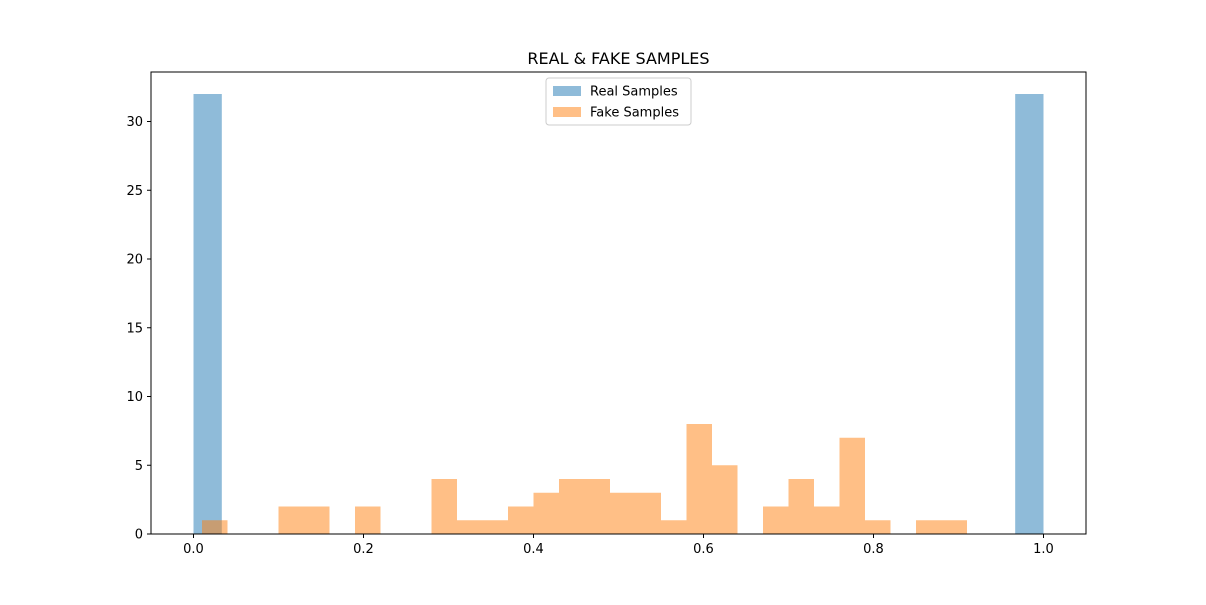 Image resolution: width=1206 pixels, height=605 pixels. What do you see at coordinates (139, 466) in the screenshot?
I see `y-tick-label: 5` at bounding box center [139, 466].